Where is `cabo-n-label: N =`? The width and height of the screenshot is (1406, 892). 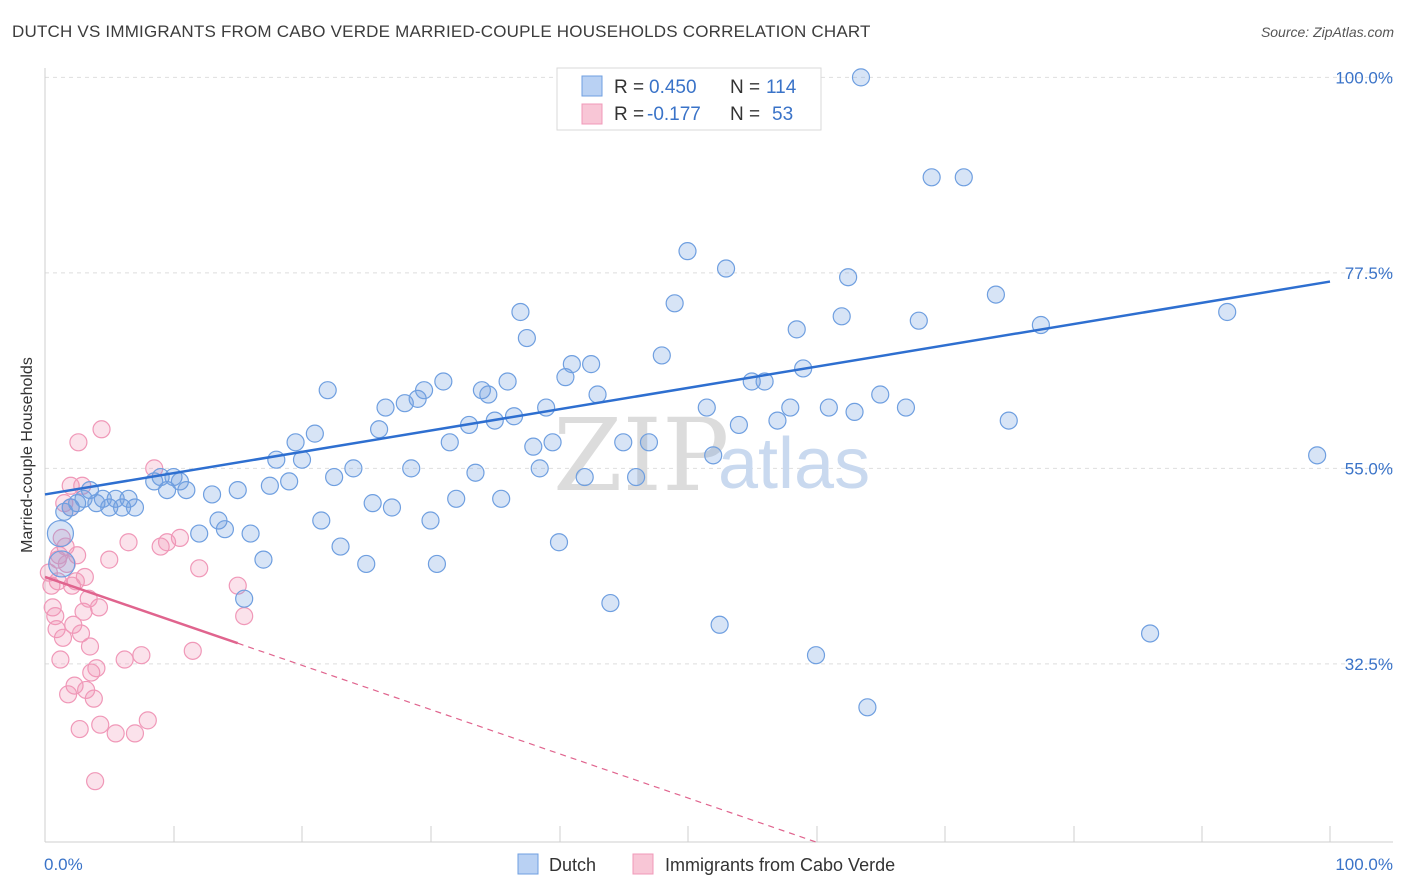
cabo-n-label: N = is located at coordinates (745, 114).